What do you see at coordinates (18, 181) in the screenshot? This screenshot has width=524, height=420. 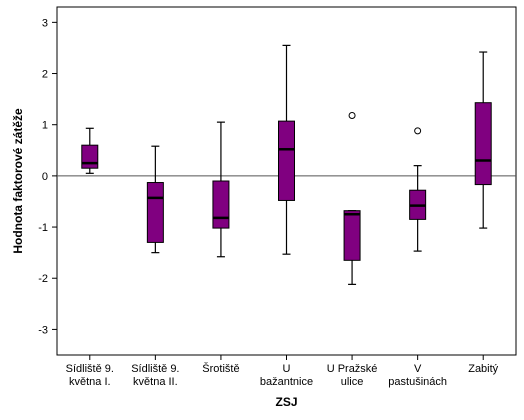 I see `y-axis-title: Hodnota faktorové zátěže` at bounding box center [18, 181].